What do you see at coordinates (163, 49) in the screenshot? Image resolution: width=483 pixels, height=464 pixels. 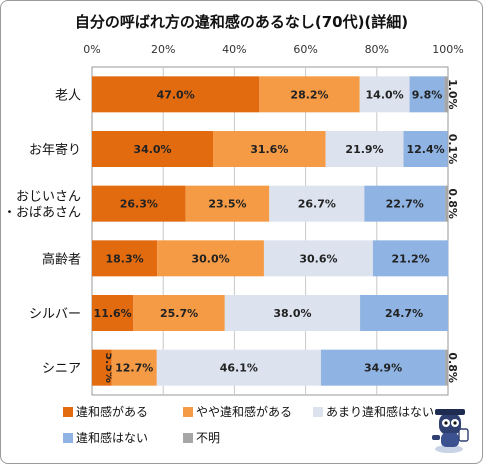 I see `x-tick-label: 20%` at bounding box center [163, 49].